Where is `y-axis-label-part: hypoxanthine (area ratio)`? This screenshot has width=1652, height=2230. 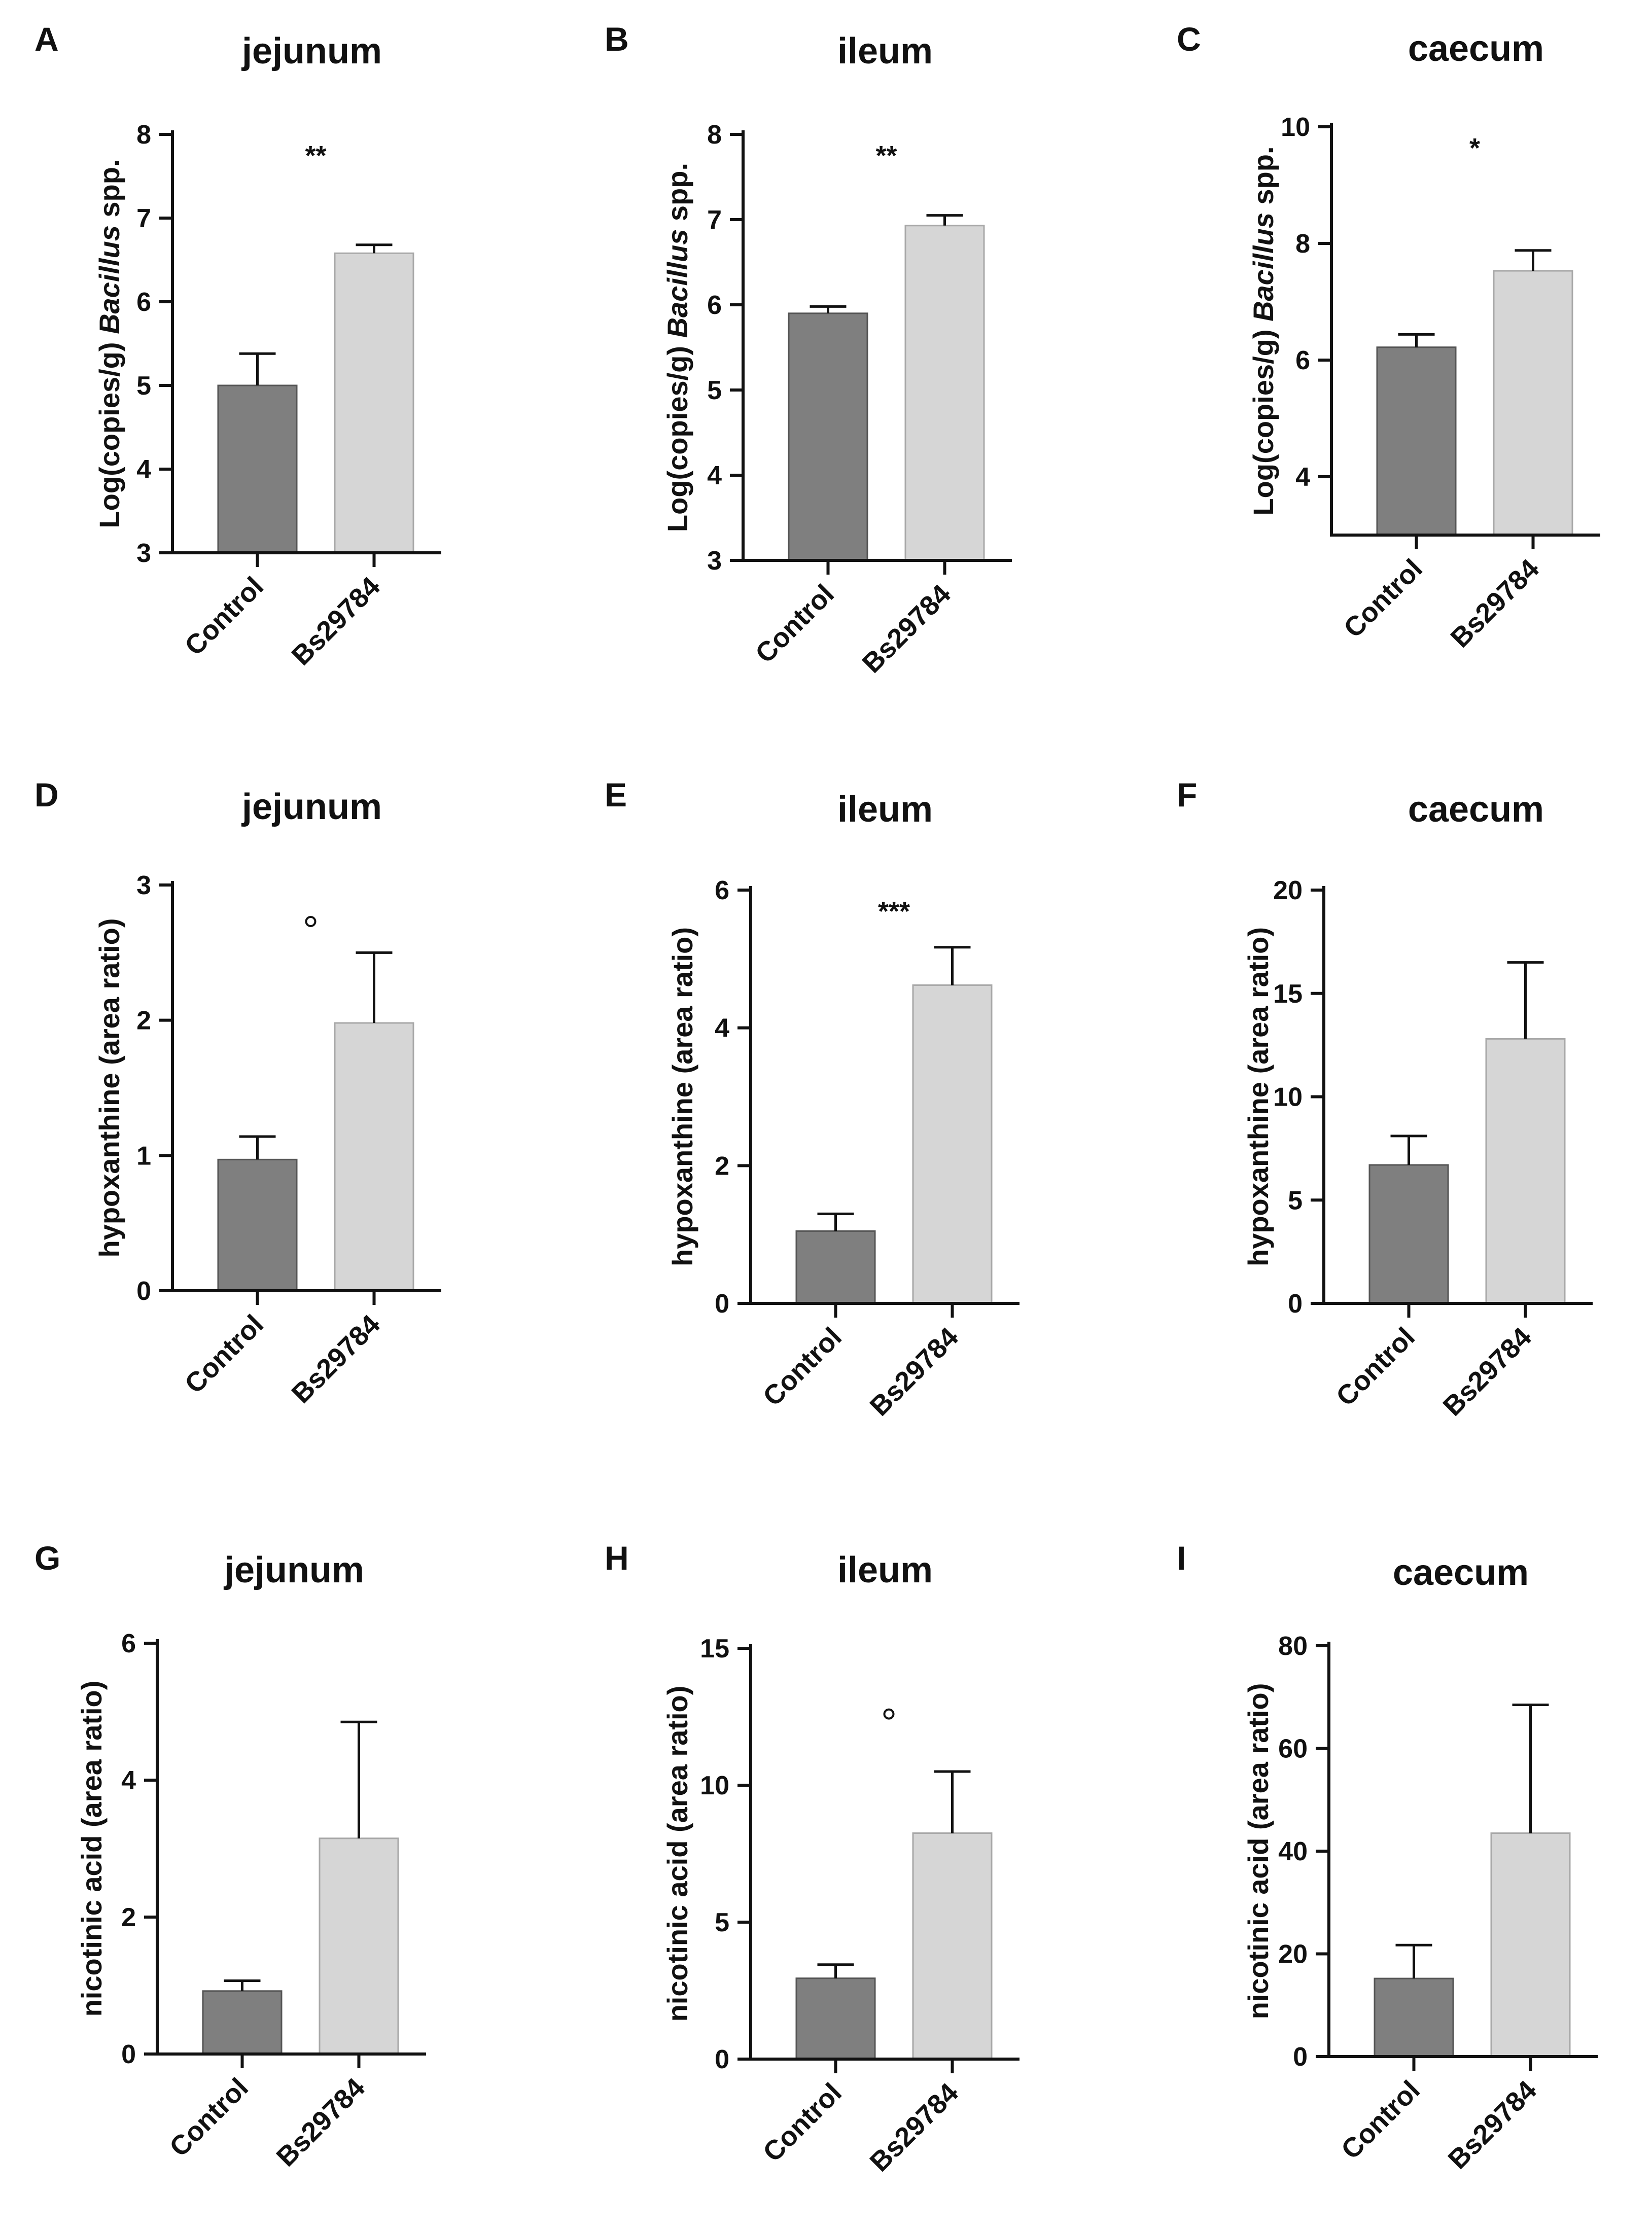 y-axis-label-part: hypoxanthine (area ratio) is located at coordinates (682, 1096).